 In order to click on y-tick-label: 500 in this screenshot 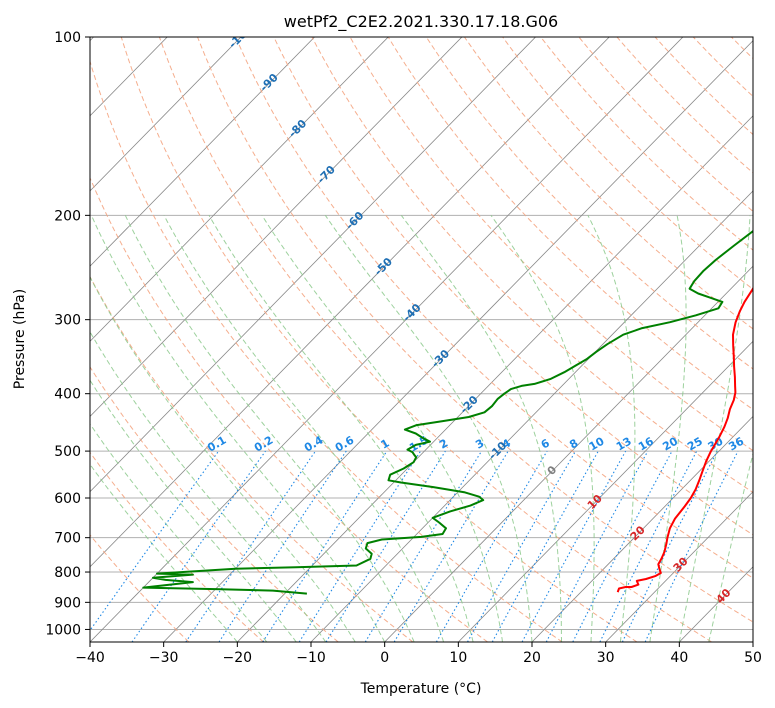, I will do `click(67, 452)`.